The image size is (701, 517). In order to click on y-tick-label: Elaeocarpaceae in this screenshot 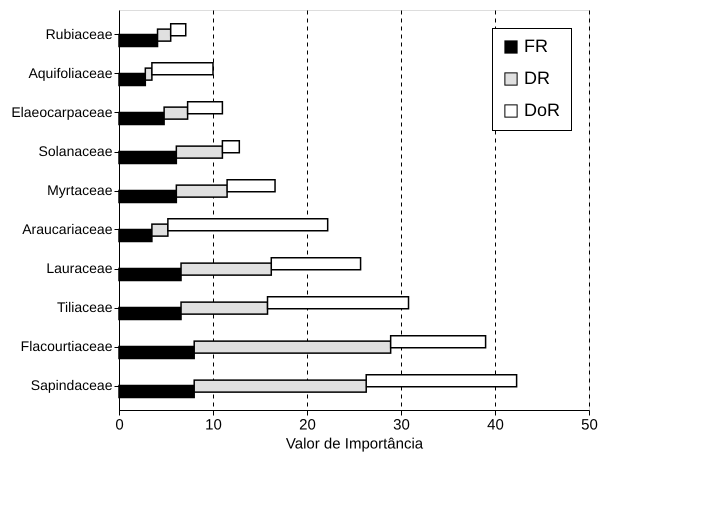, I will do `click(62, 112)`.